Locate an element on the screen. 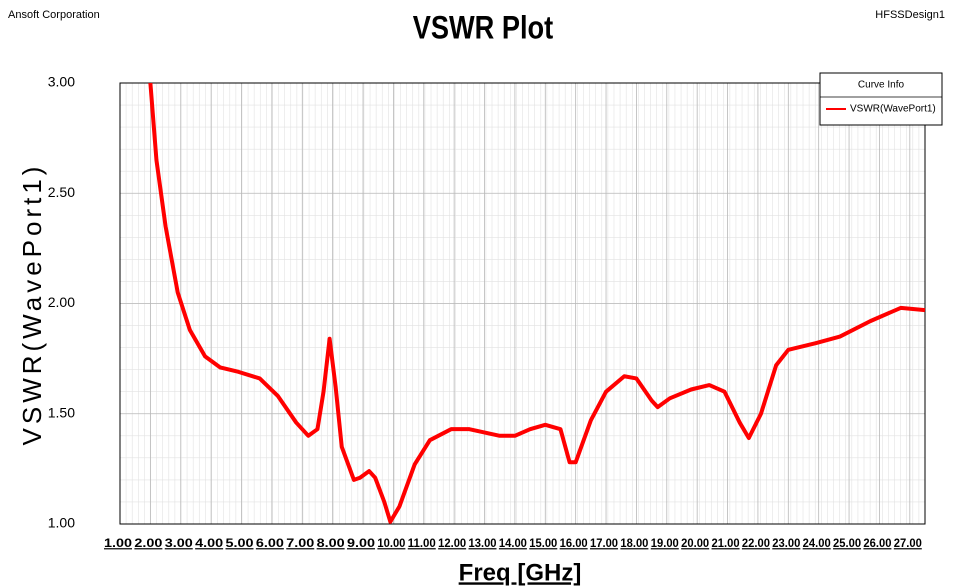 This screenshot has width=953, height=588. design-name: HFSSDesign1 is located at coordinates (910, 15).